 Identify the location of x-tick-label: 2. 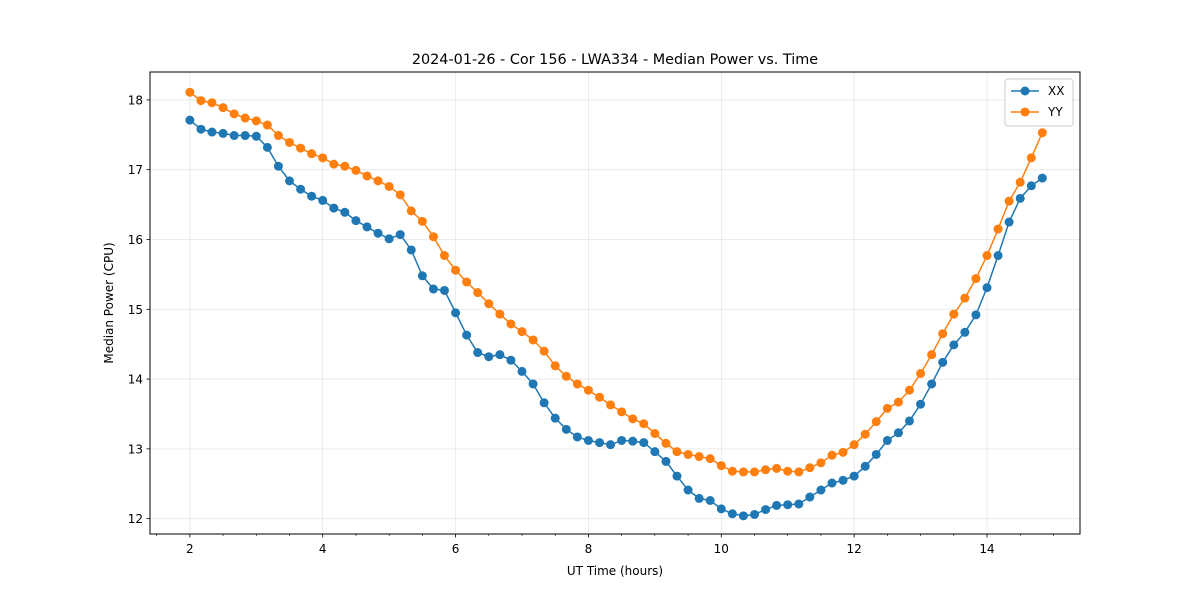
(190, 549).